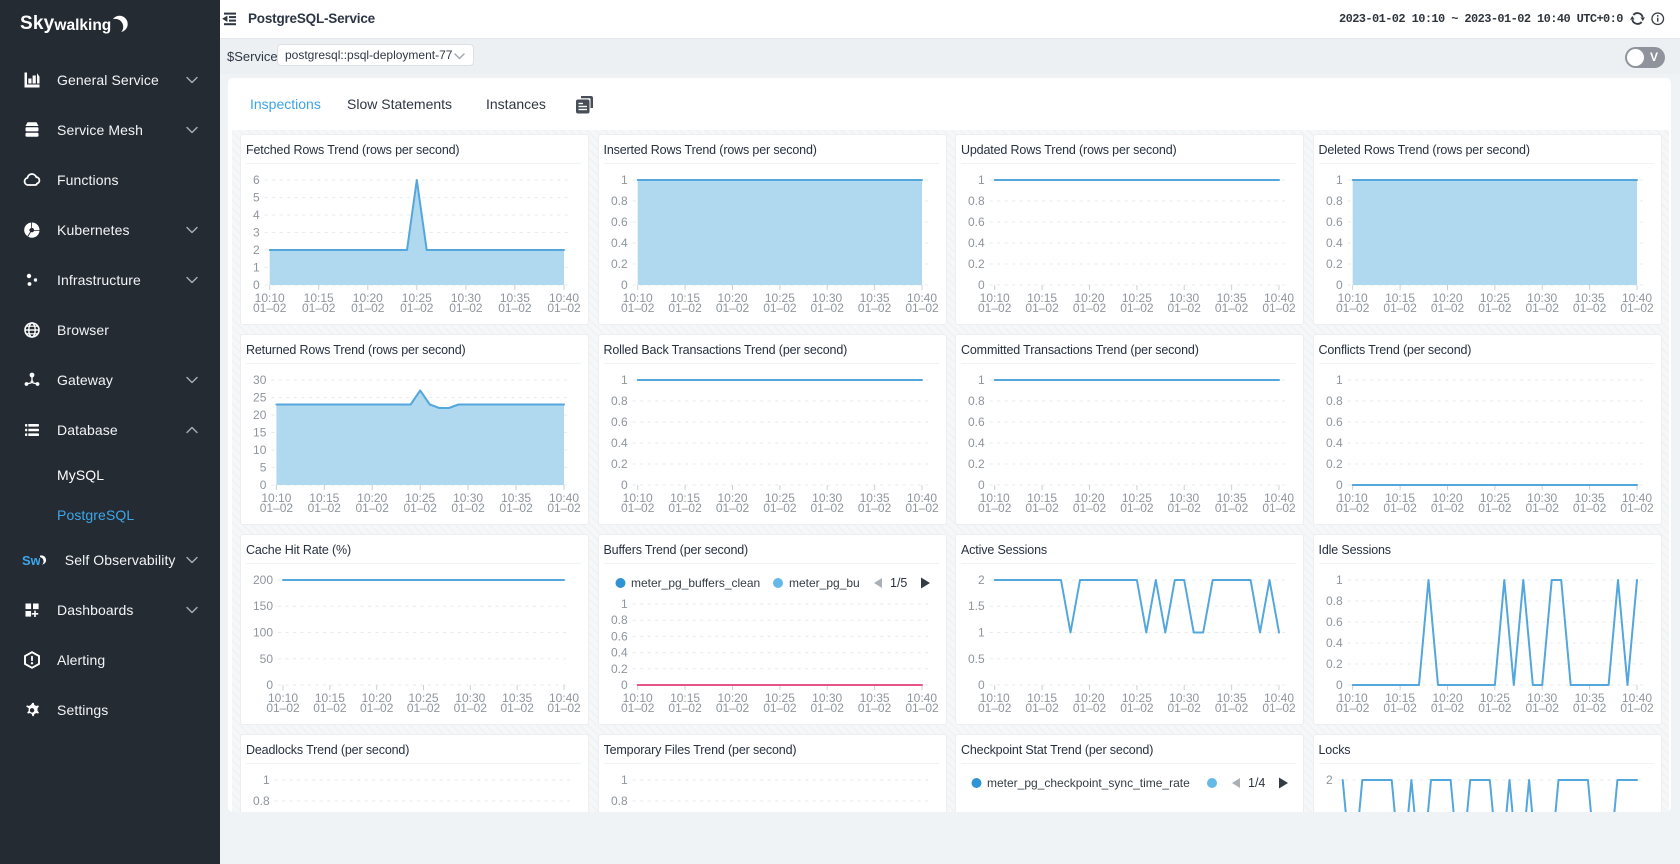 The width and height of the screenshot is (1680, 864). What do you see at coordinates (1088, 783) in the screenshot?
I see `svg-text:meter_pg_checkpoint_sync_time_: meter_pg_checkpoint_sync_time_rate` at bounding box center [1088, 783].